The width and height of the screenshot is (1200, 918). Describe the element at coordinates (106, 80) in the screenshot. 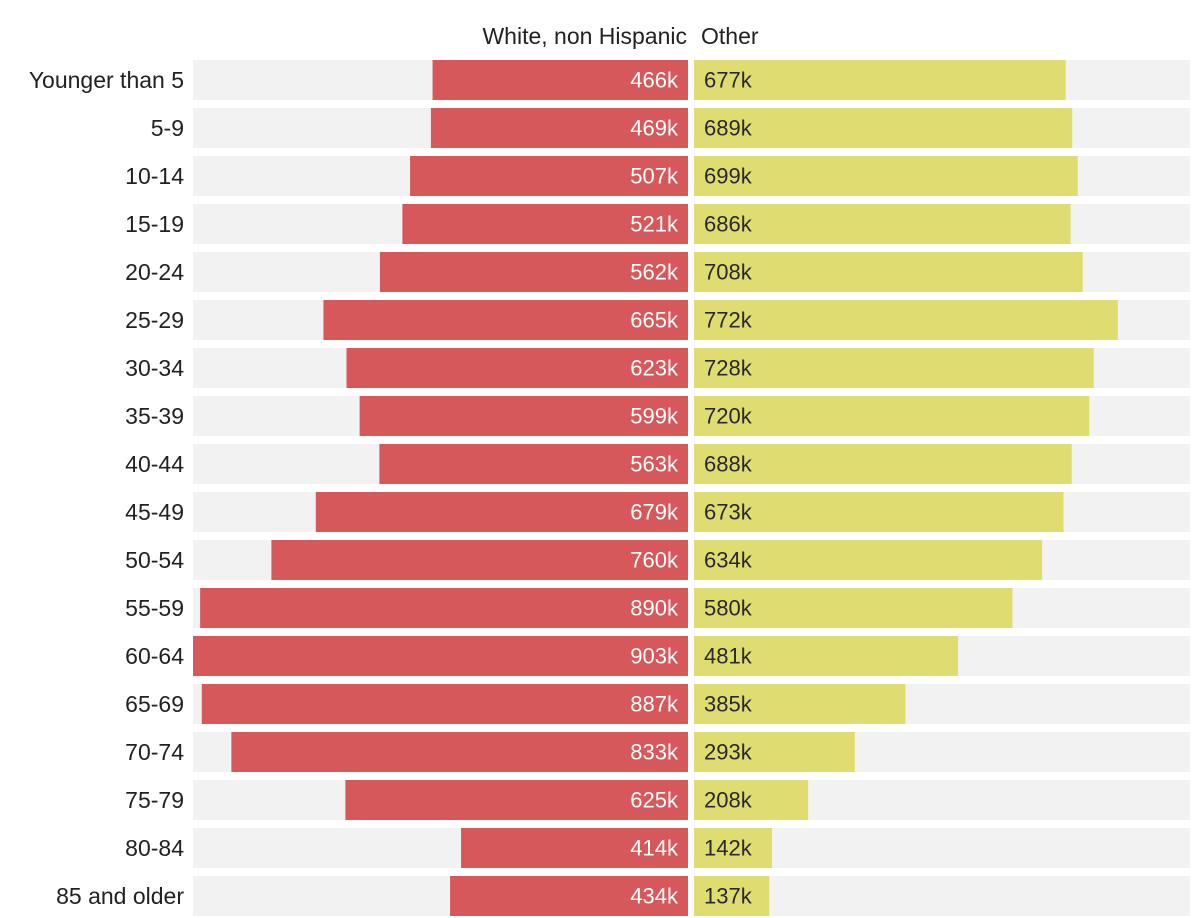

I see `row-label: Younger than 5` at that location.